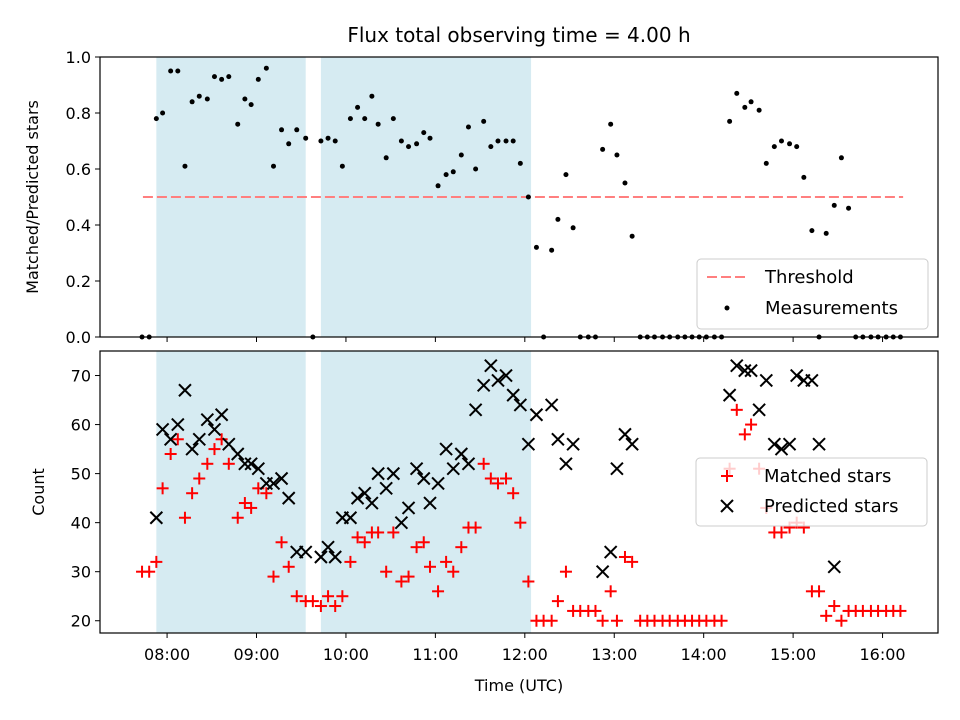 Image resolution: width=960 pixels, height=720 pixels. What do you see at coordinates (81, 523) in the screenshot?
I see `bottom-y-tick-label: 40` at bounding box center [81, 523].